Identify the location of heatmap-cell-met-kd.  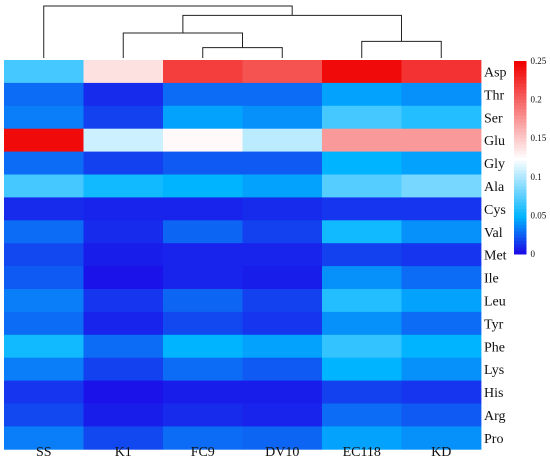
(441, 255).